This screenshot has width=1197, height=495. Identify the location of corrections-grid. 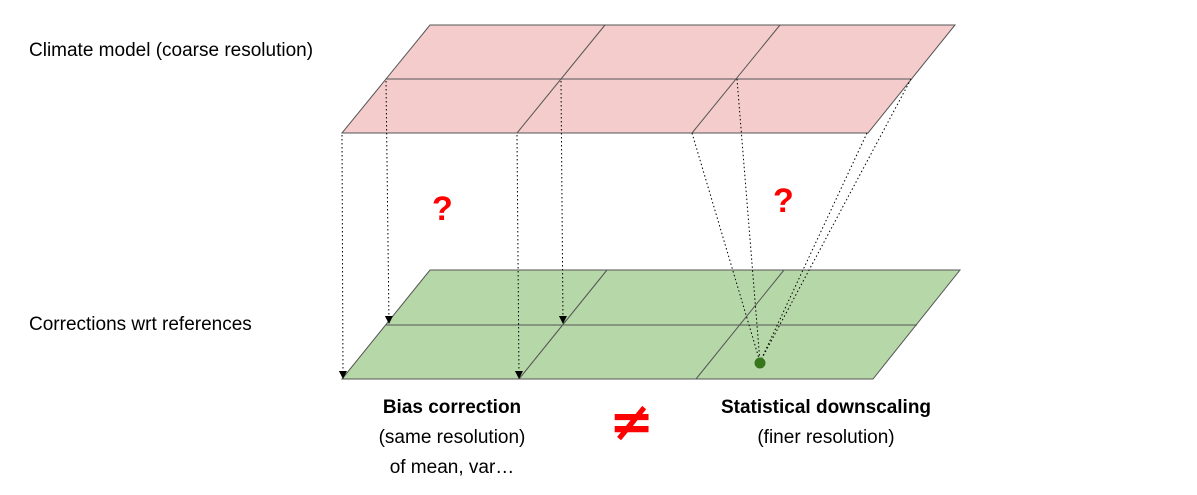
(651, 324).